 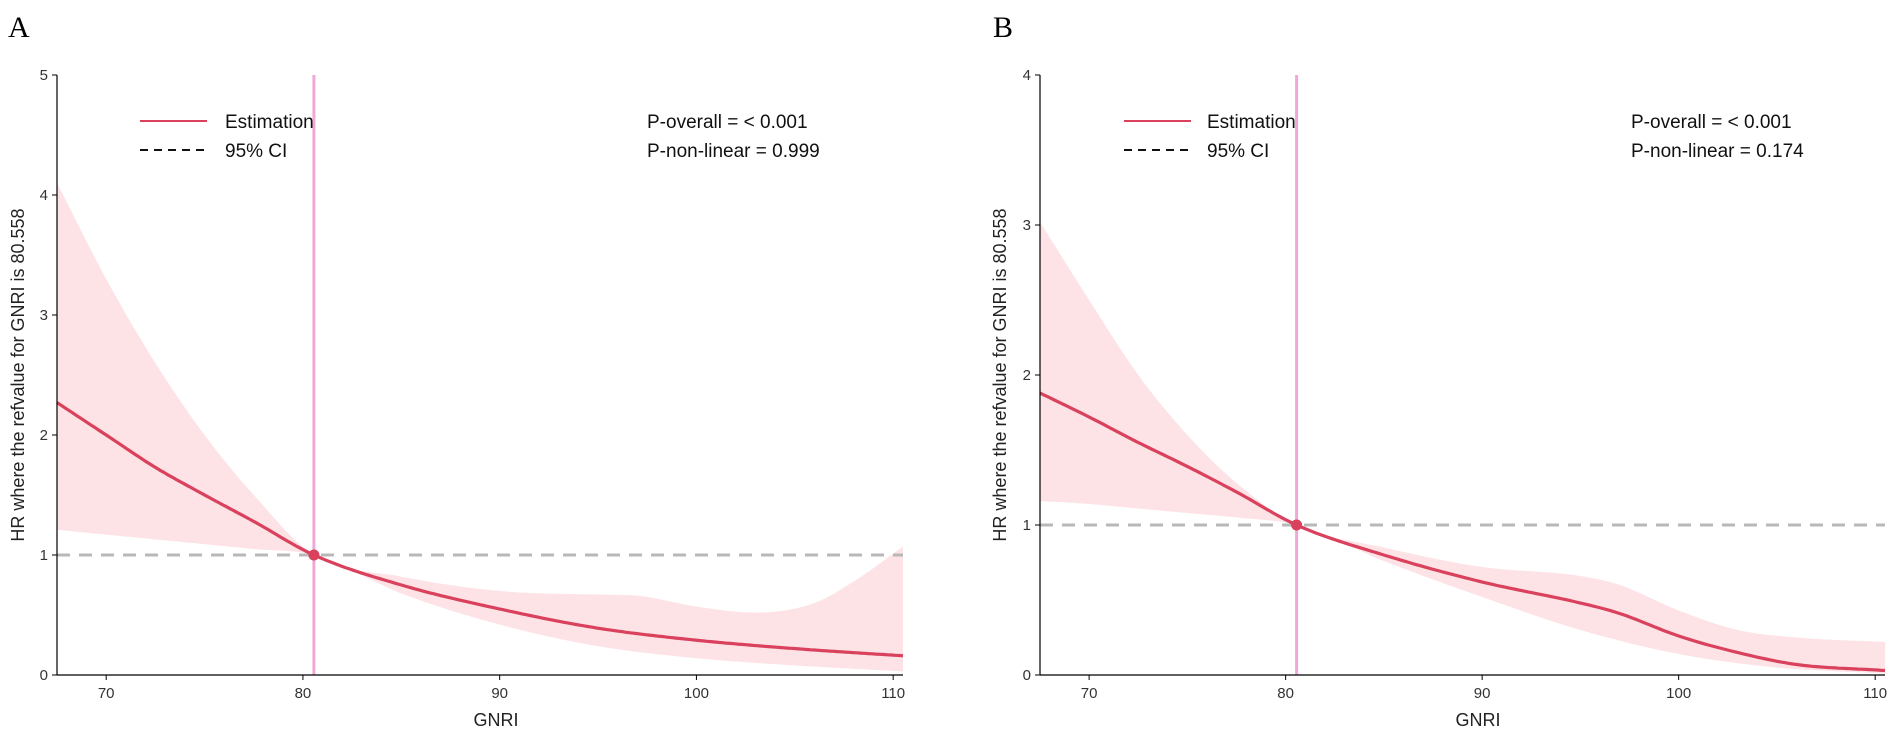 What do you see at coordinates (733, 151) in the screenshot?
I see `p-nonlinear-annotation: P-non-linear = 0.999` at bounding box center [733, 151].